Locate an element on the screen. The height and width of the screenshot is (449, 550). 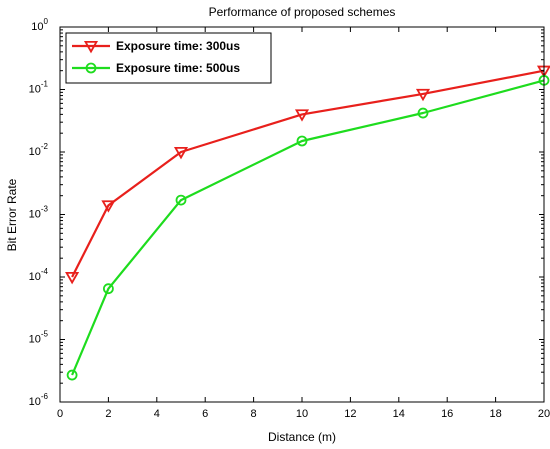
x-tick-label: 16 is located at coordinates (447, 414).